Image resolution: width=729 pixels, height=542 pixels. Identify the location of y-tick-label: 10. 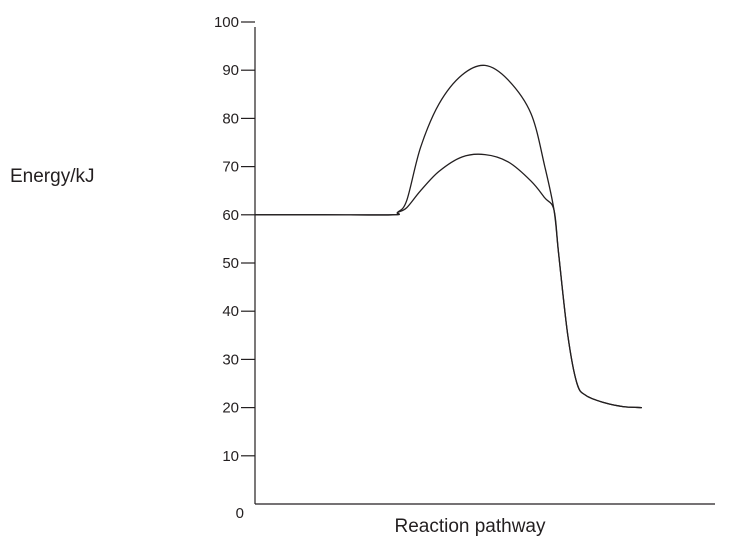
(230, 456).